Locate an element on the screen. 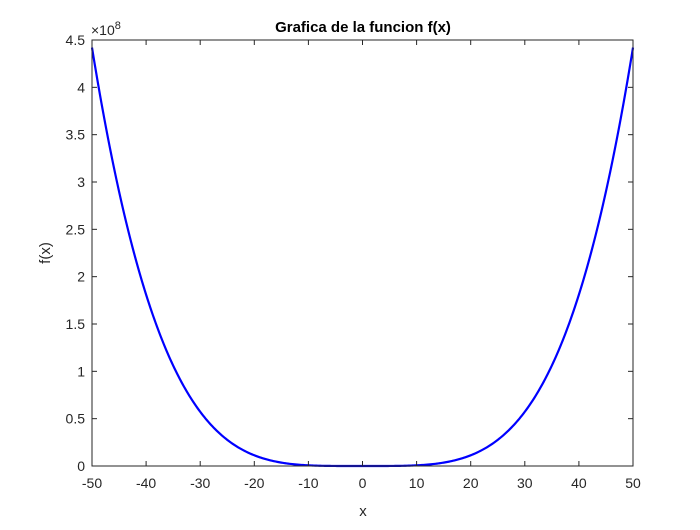 The width and height of the screenshot is (700, 530). y-tick-label: 0.5 is located at coordinates (76, 419).